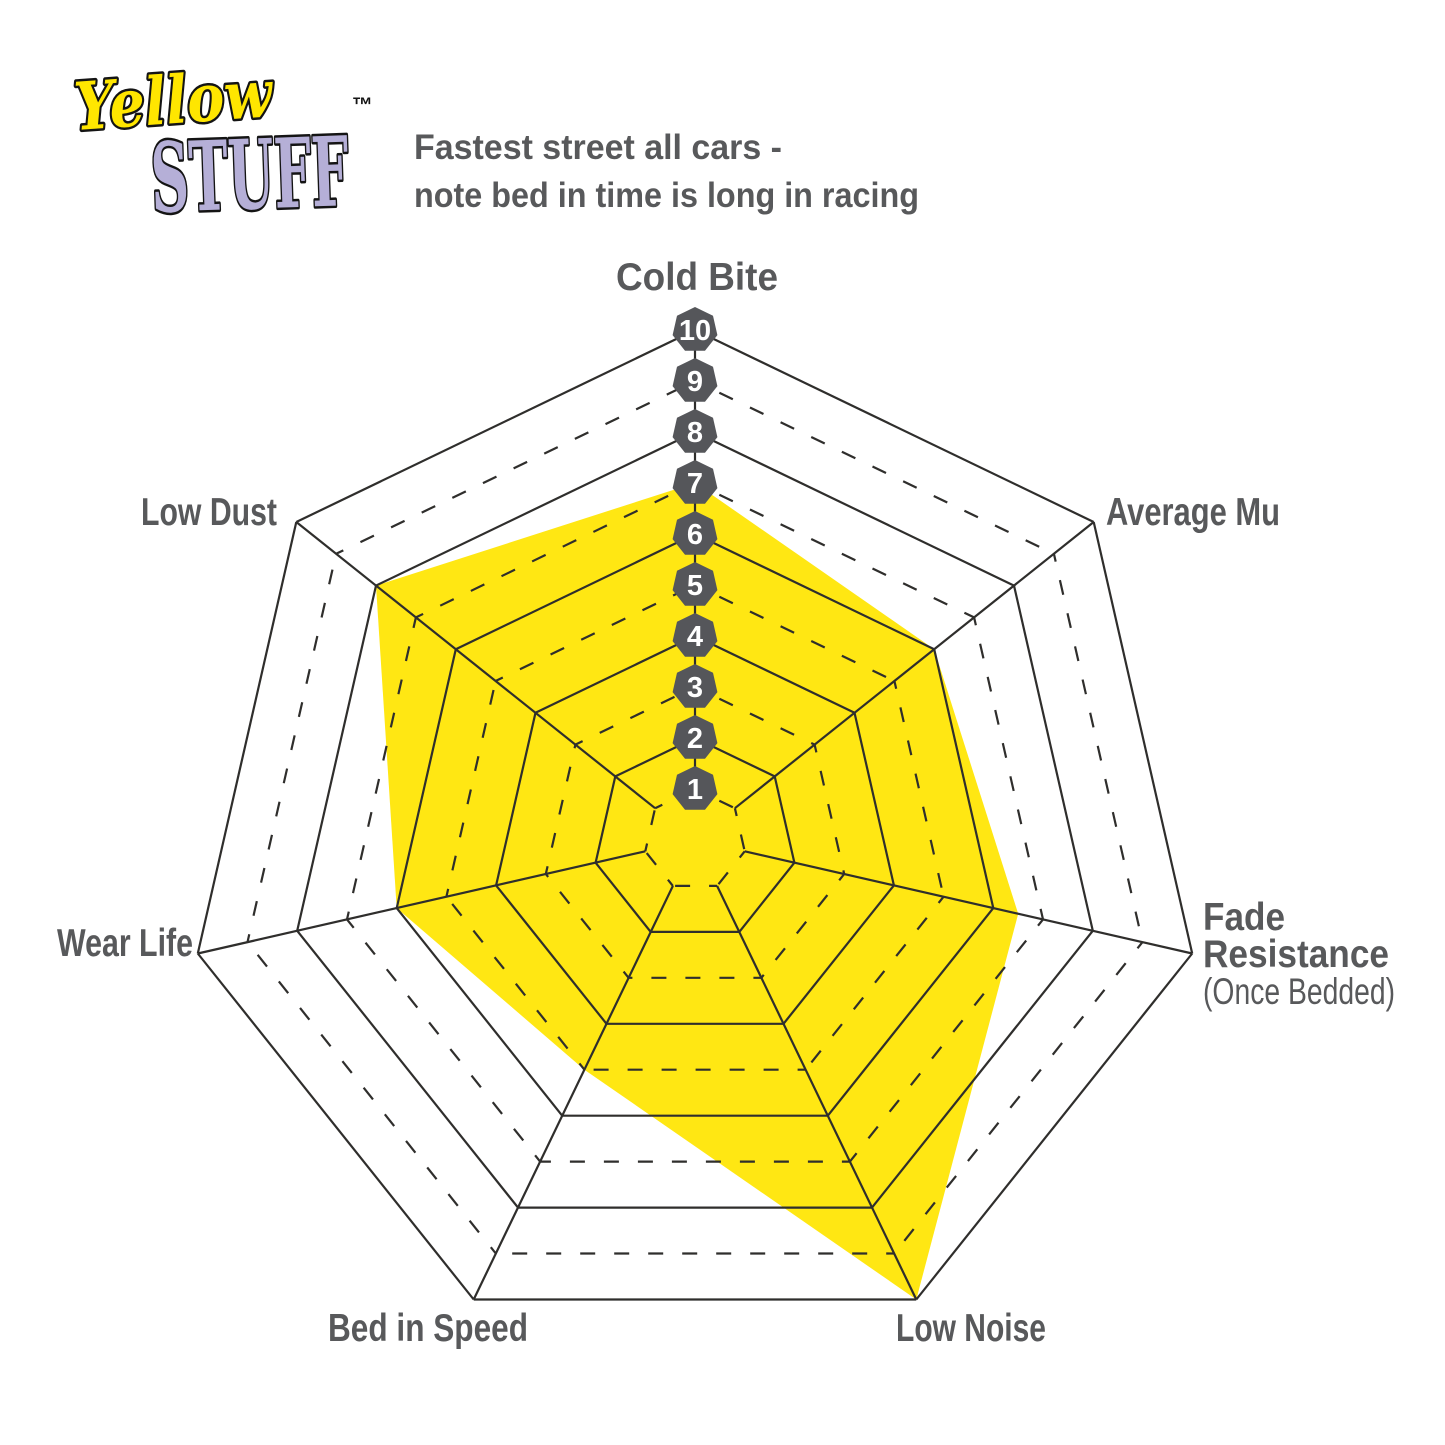 This screenshot has width=1445, height=1445. I want to click on logo-word-stuff: STUFF, so click(250, 175).